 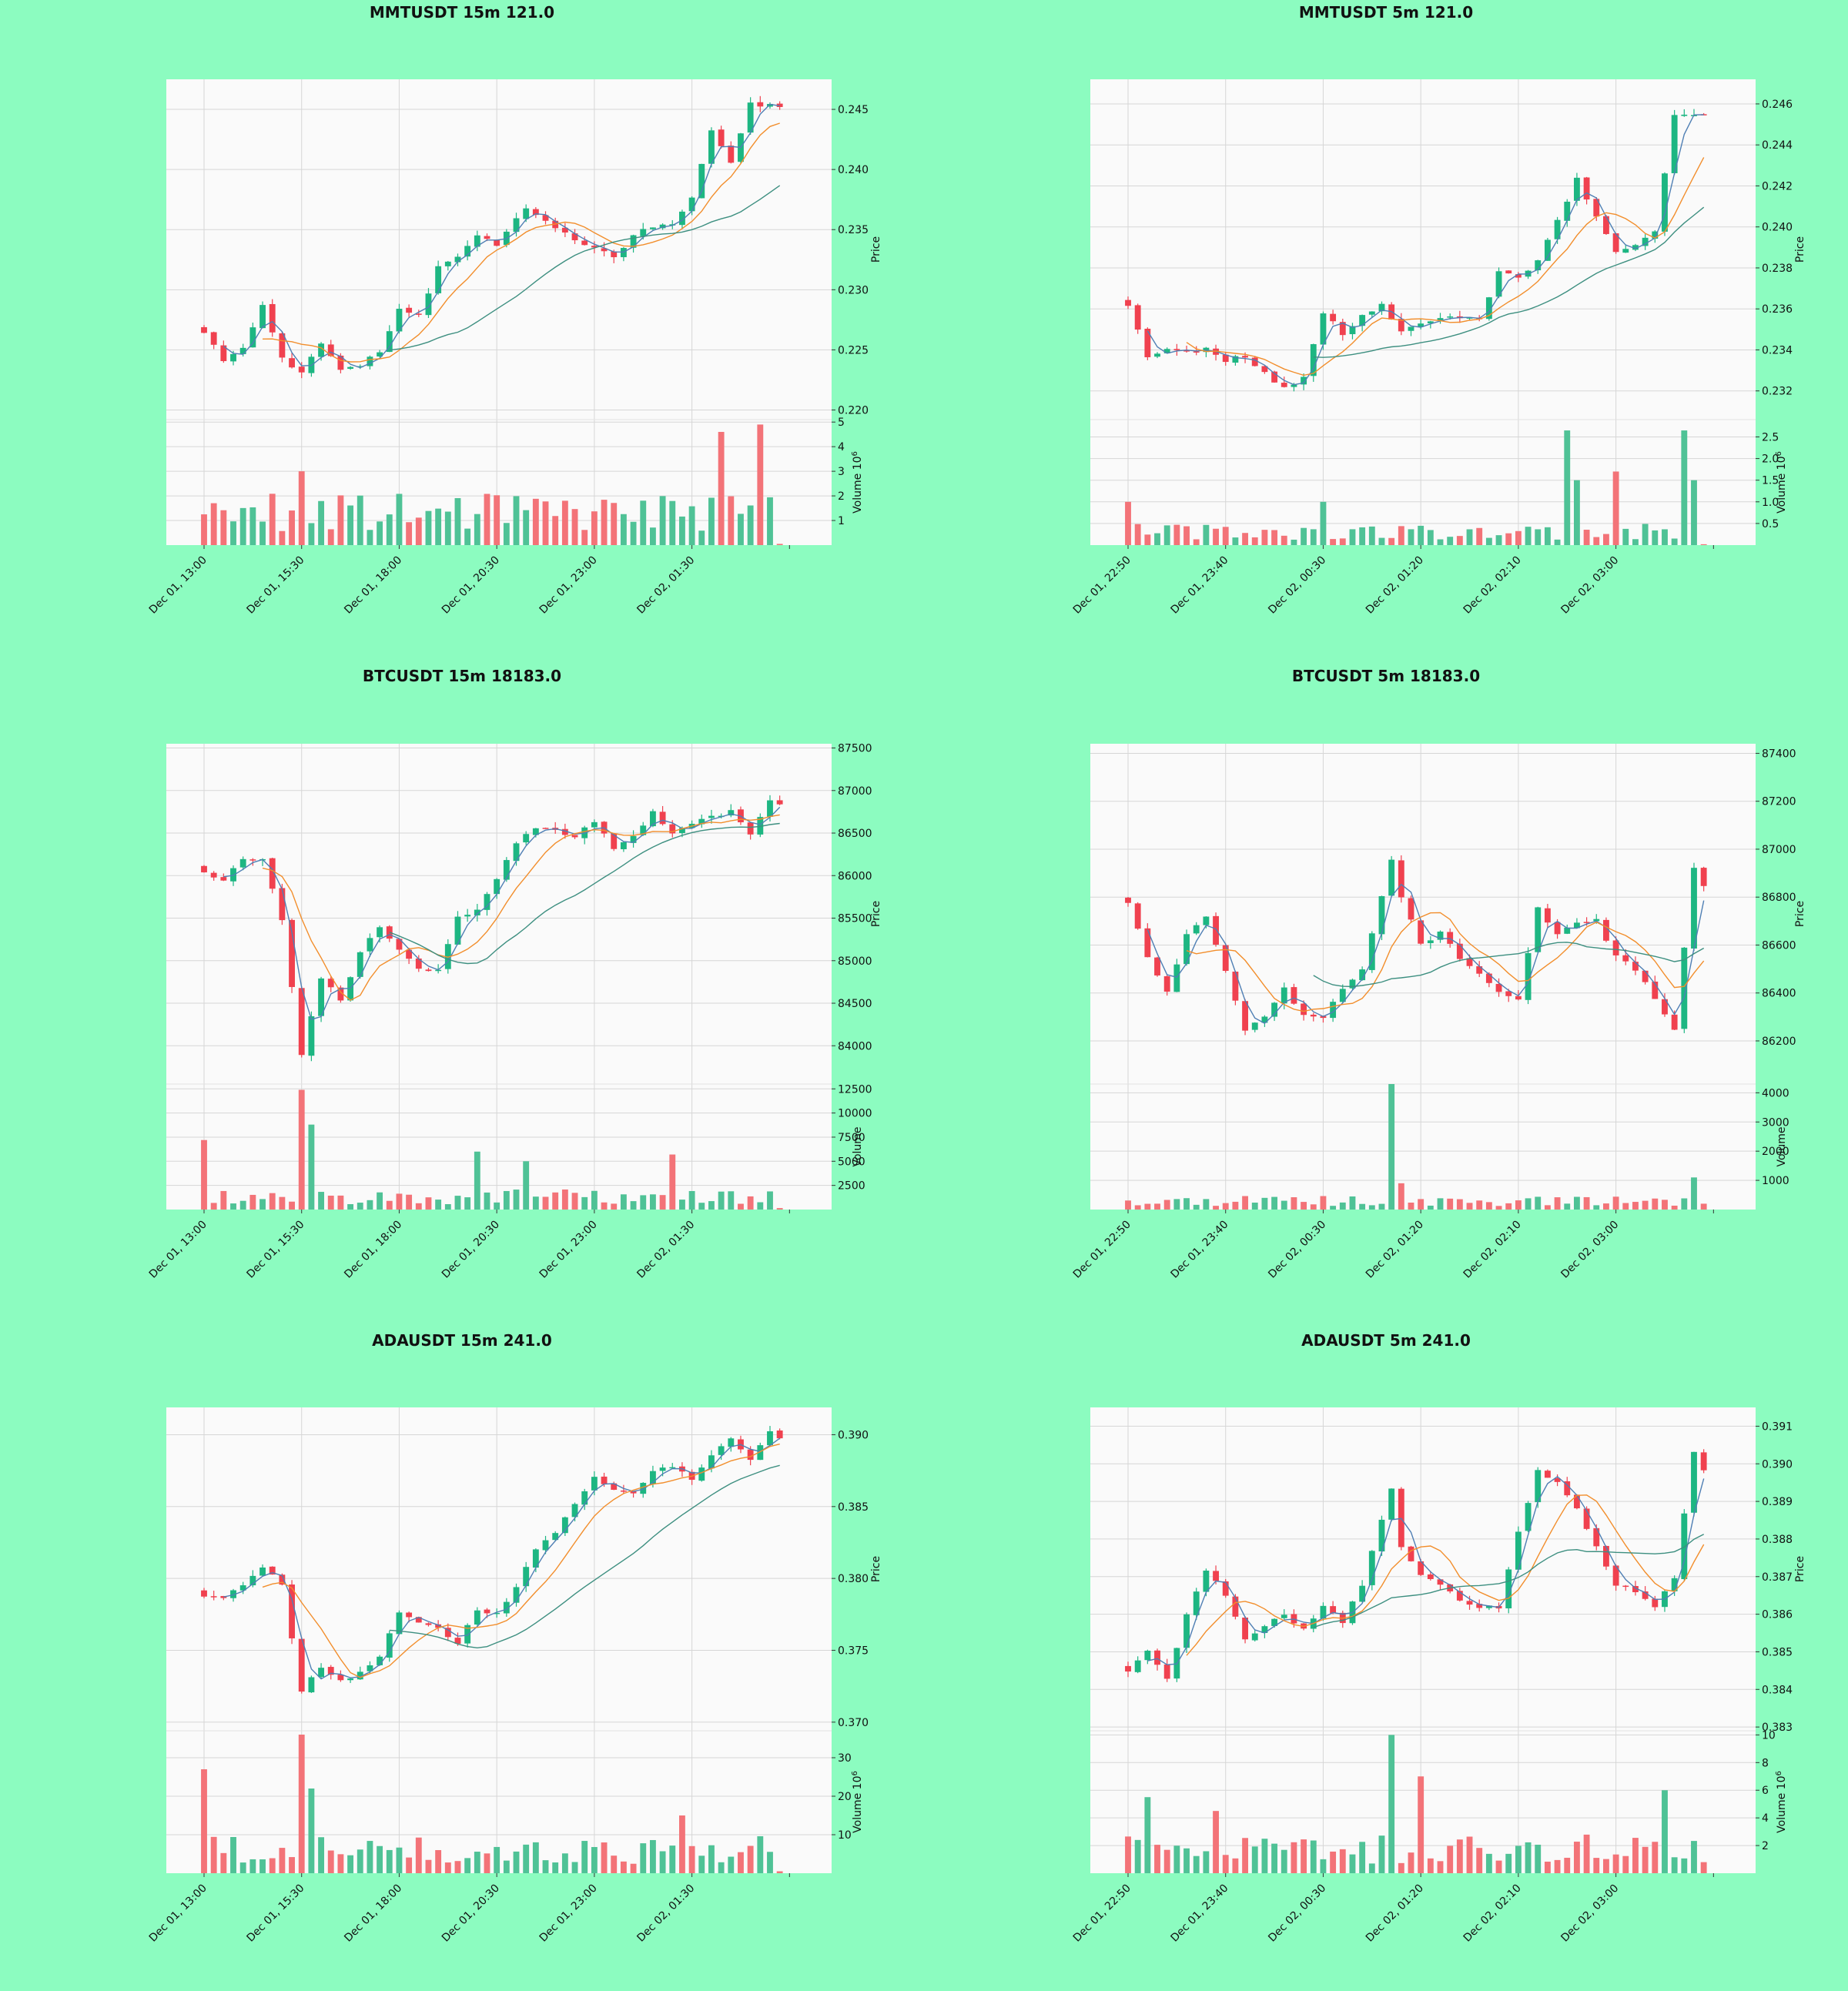 What do you see at coordinates (373, 585) in the screenshot?
I see `x-tick-label: Dec 01, 18:00` at bounding box center [373, 585].